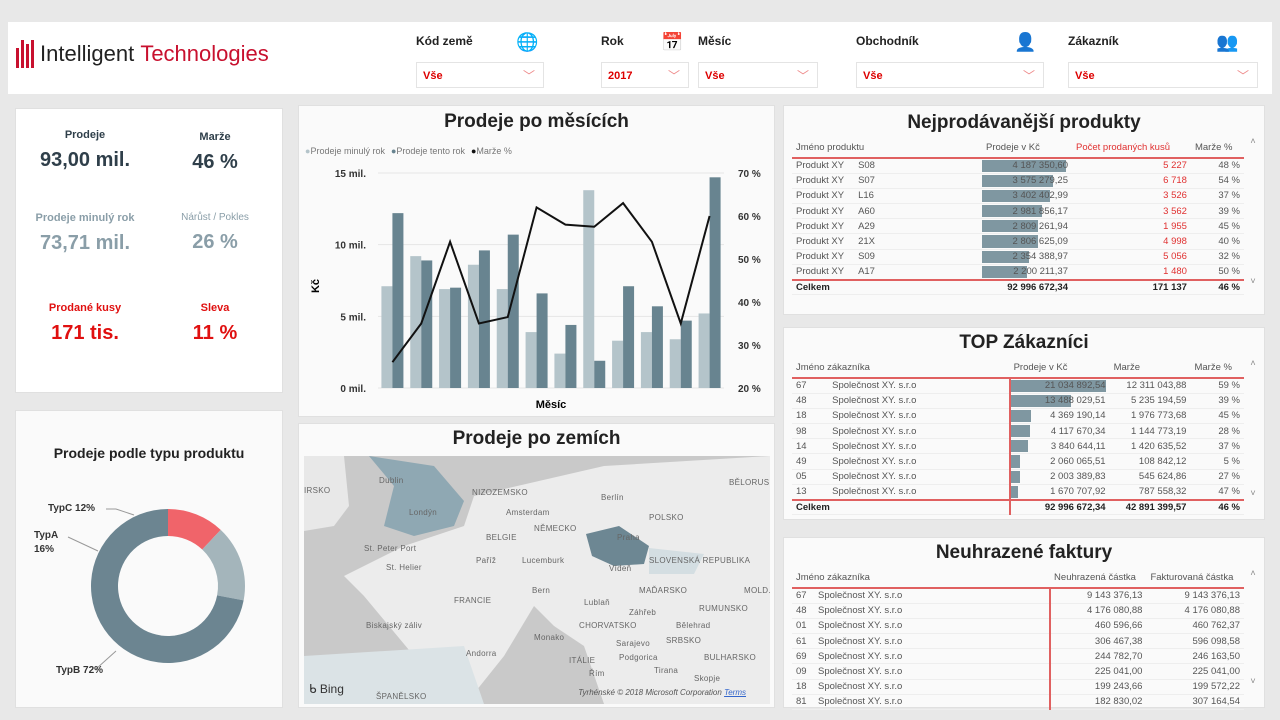 The width and height of the screenshot is (1280, 720). What do you see at coordinates (735, 692) in the screenshot?
I see `terms-link: Terms` at bounding box center [735, 692].